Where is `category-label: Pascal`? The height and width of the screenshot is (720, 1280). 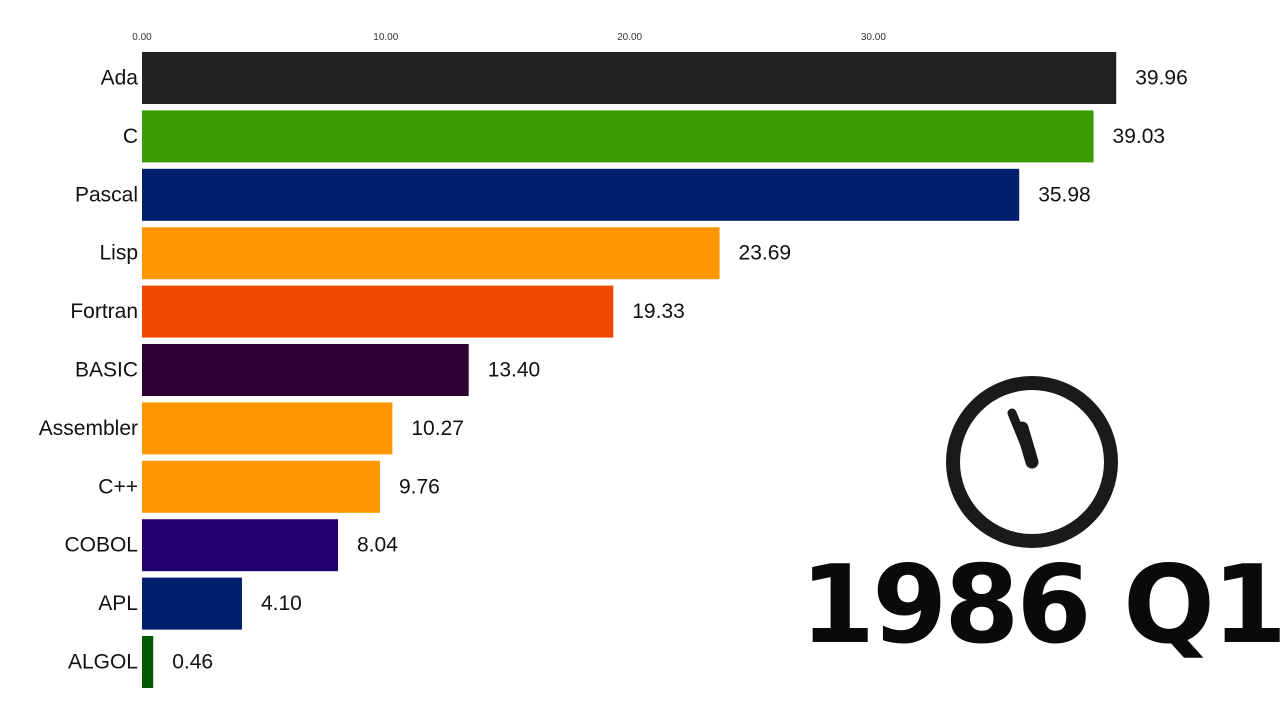
category-label: Pascal is located at coordinates (106, 194).